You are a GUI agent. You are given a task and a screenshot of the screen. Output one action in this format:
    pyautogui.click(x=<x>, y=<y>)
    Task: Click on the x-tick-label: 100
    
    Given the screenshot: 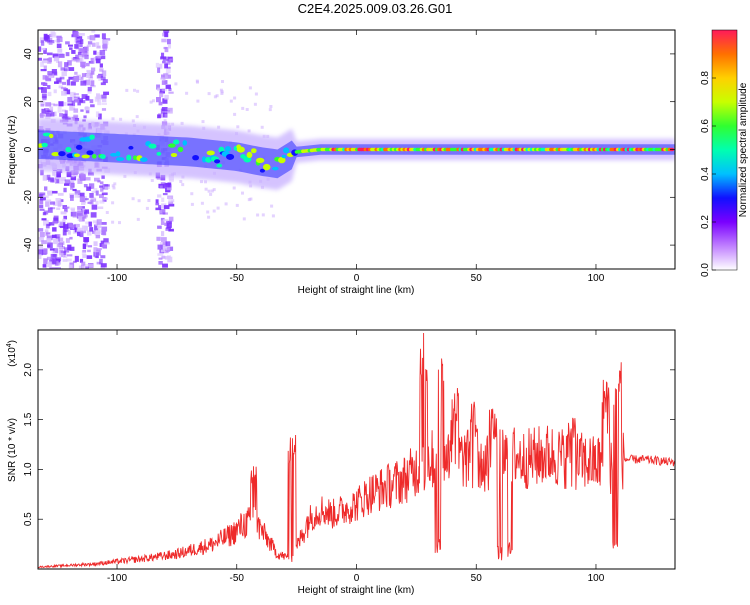 What is the action you would take?
    pyautogui.click(x=596, y=578)
    